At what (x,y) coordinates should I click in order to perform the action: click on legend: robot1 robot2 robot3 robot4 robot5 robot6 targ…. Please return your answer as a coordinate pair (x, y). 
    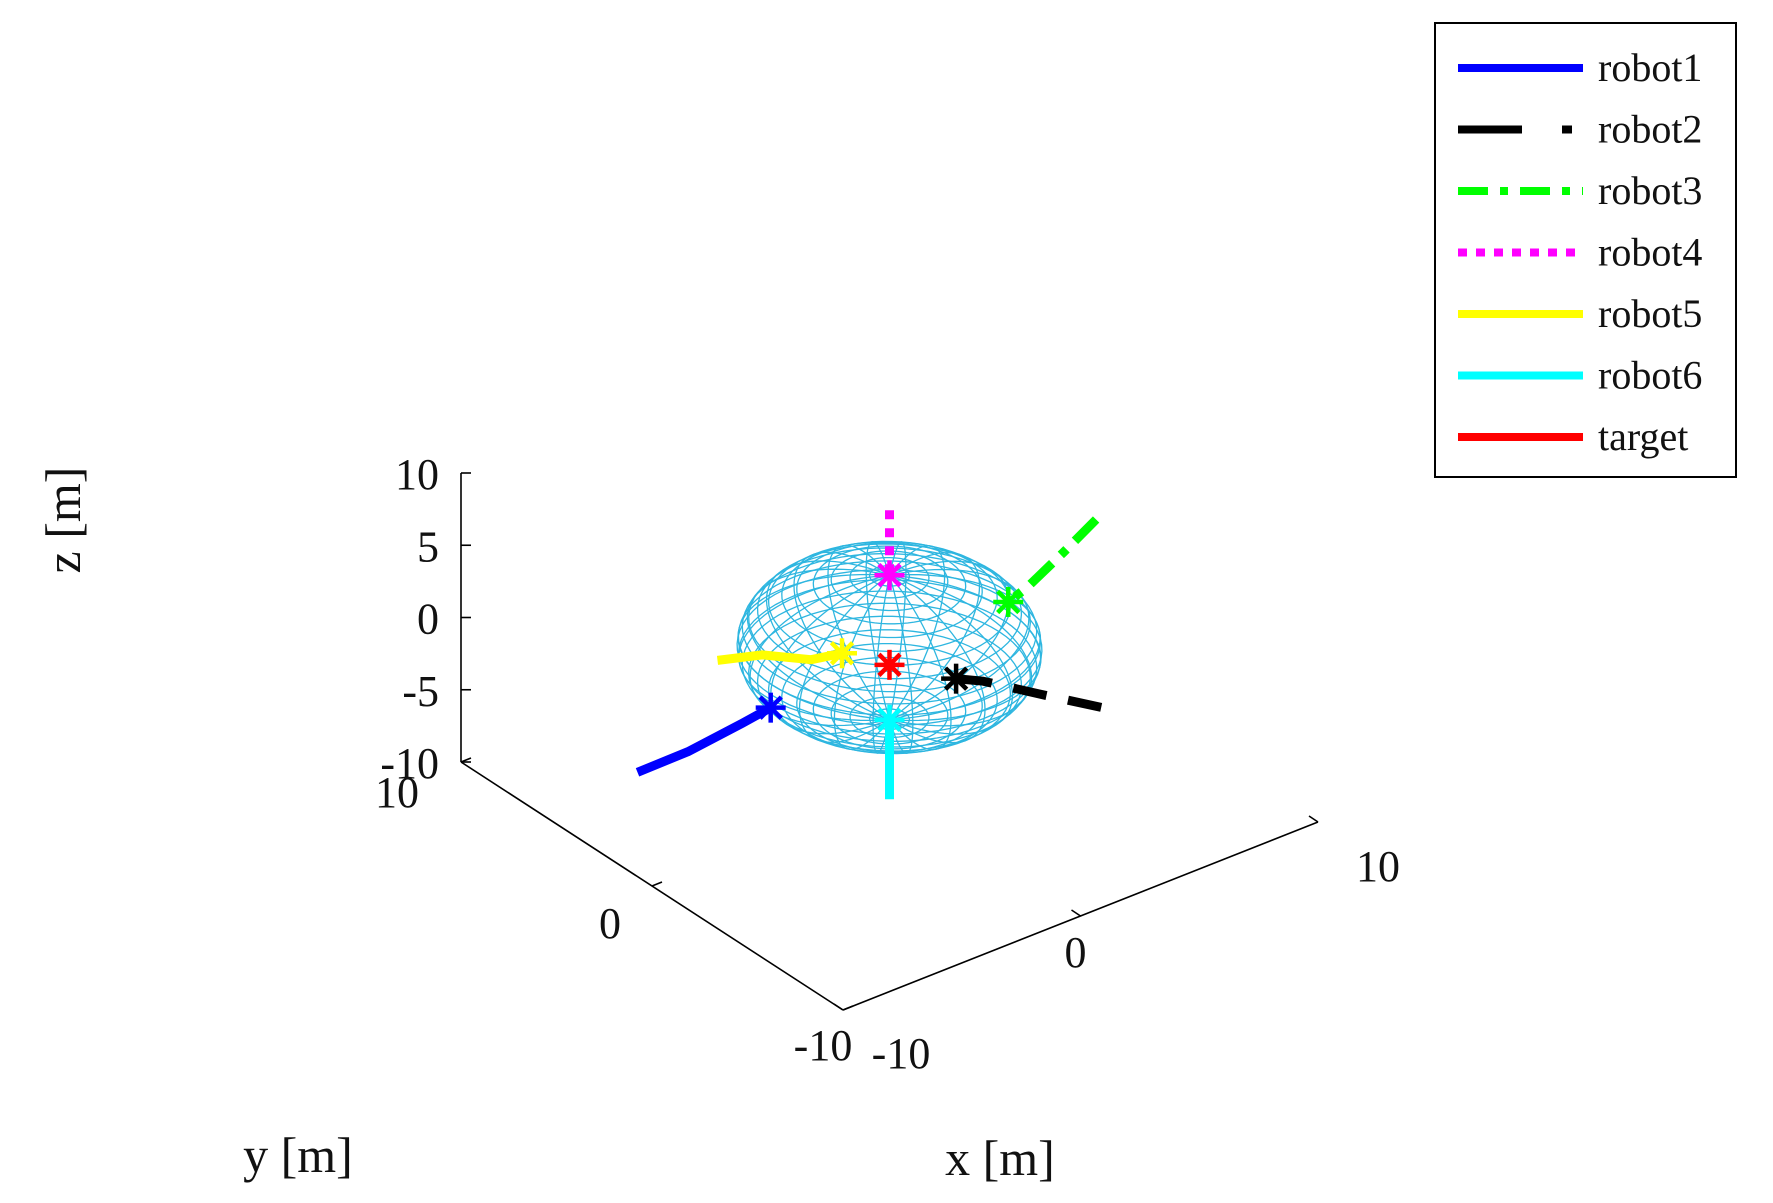
    Looking at the image, I should click on (1585, 250).